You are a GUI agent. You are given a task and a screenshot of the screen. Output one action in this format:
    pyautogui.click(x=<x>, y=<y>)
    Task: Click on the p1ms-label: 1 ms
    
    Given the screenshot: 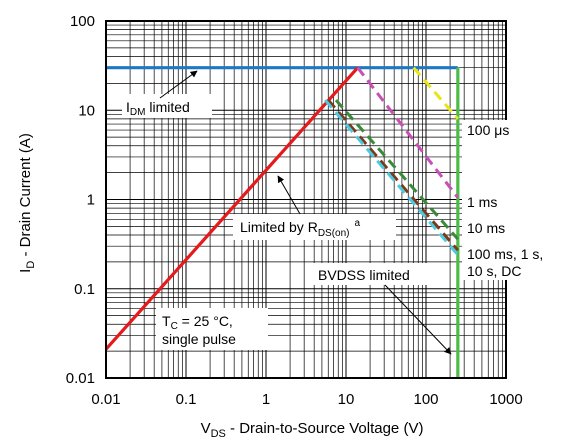 What is the action you would take?
    pyautogui.click(x=482, y=202)
    